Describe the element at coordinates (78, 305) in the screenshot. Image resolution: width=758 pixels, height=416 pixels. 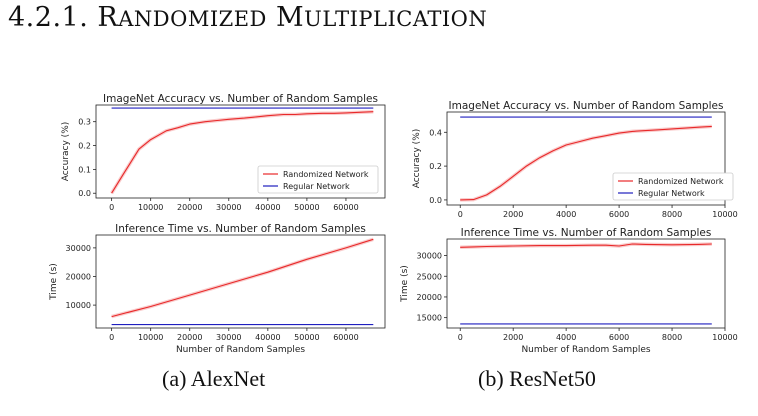
I see `y-tick-label: 10000` at that location.